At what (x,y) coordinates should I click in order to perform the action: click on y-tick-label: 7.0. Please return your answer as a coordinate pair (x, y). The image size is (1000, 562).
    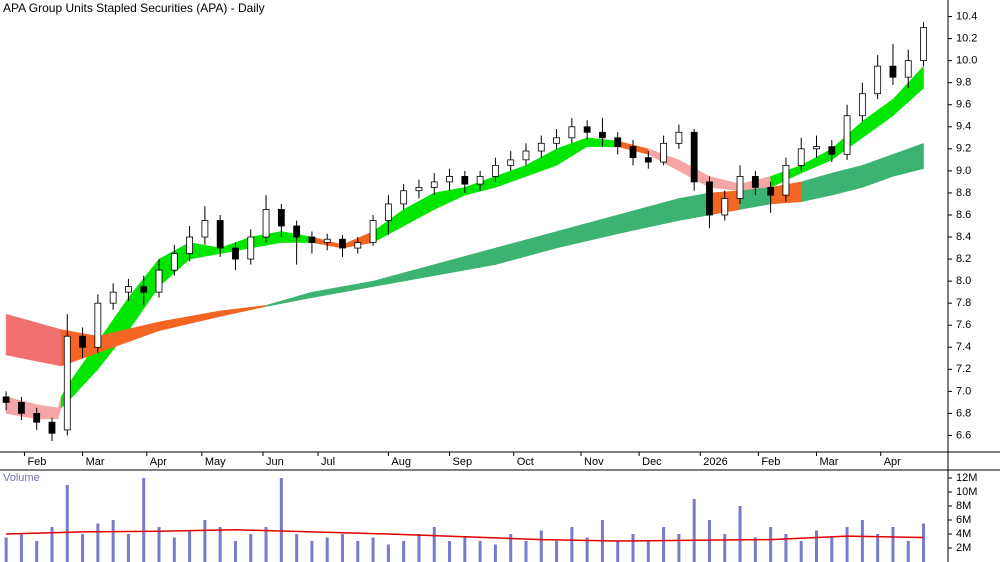
    Looking at the image, I should click on (963, 391).